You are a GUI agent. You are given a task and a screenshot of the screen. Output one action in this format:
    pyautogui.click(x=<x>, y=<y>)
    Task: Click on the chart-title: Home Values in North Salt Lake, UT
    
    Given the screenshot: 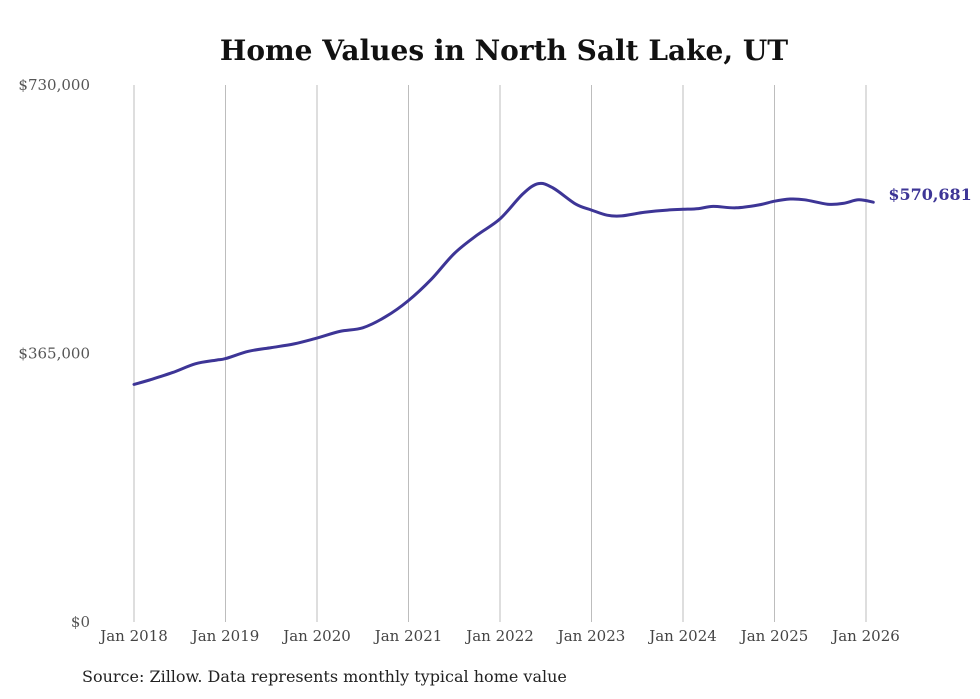 What is the action you would take?
    pyautogui.click(x=504, y=50)
    